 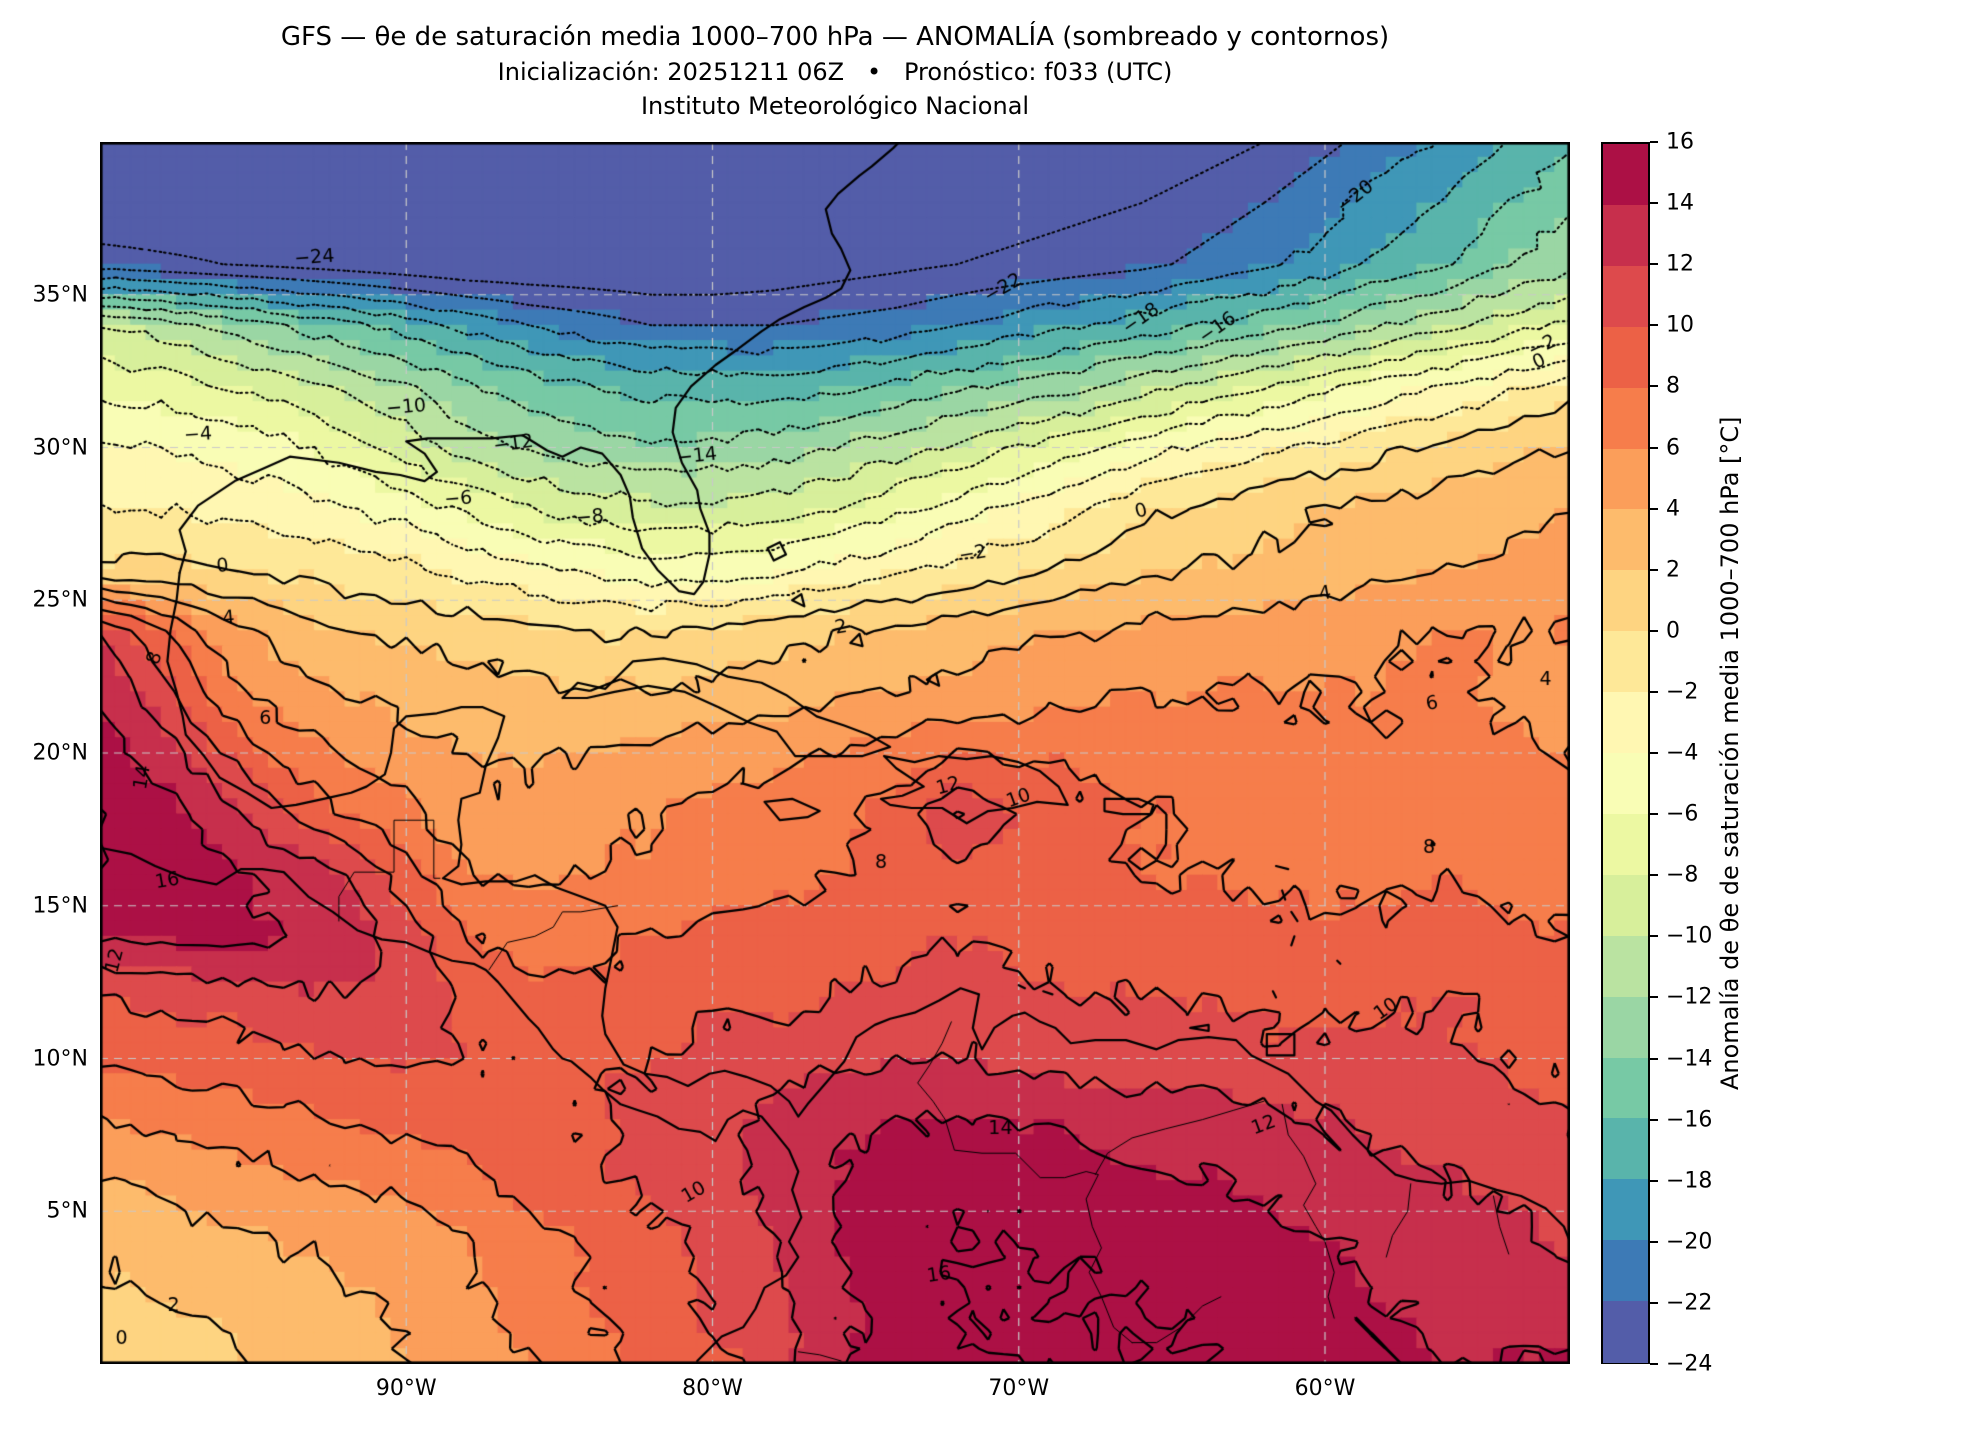 I want to click on colorbar-tick-label: −18, so click(x=1689, y=1181).